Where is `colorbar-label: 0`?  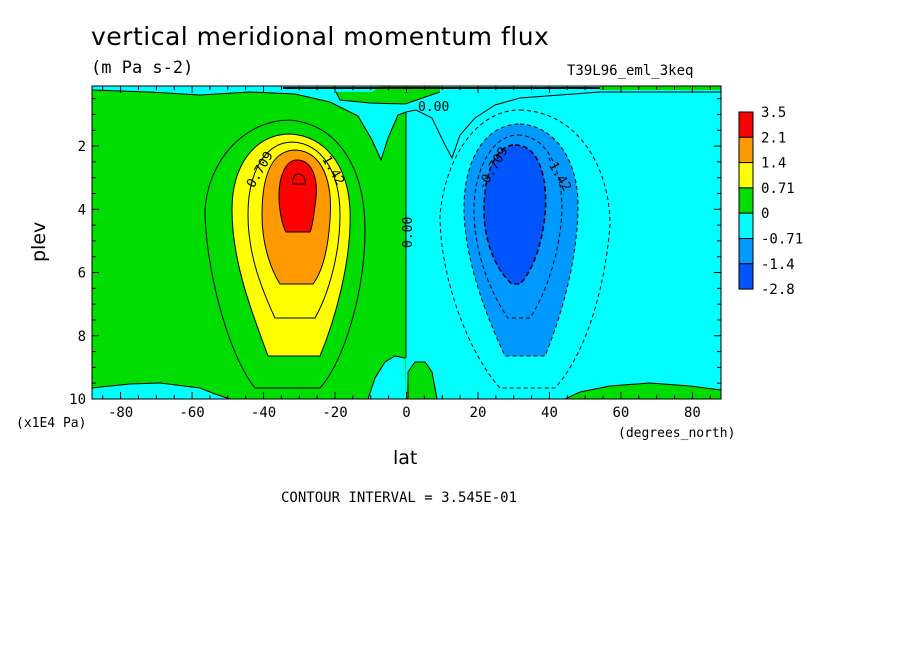 colorbar-label: 0 is located at coordinates (765, 214).